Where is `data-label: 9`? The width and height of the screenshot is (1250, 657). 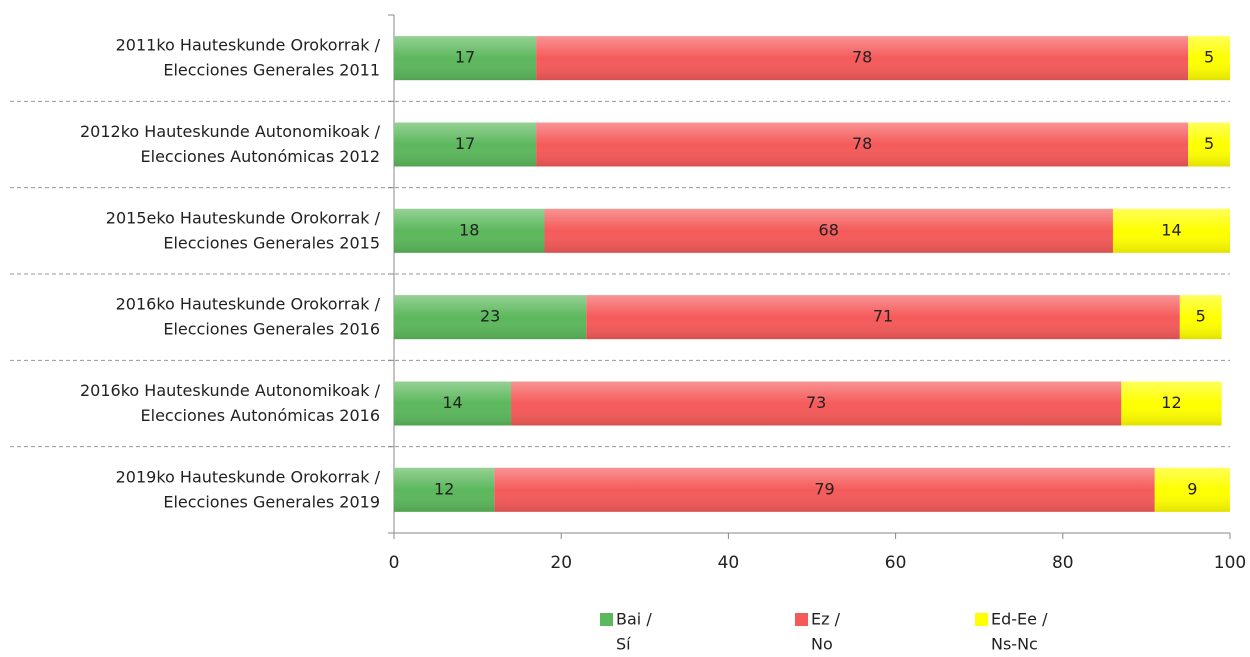
data-label: 9 is located at coordinates (1192, 488).